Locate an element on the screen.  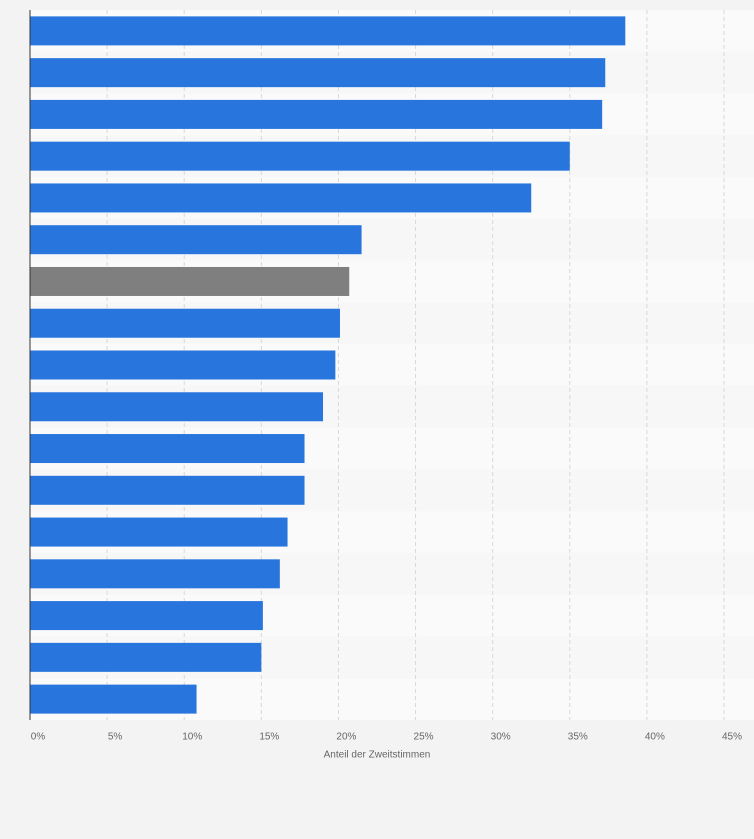
x-tick-label: 0% is located at coordinates (38, 737).